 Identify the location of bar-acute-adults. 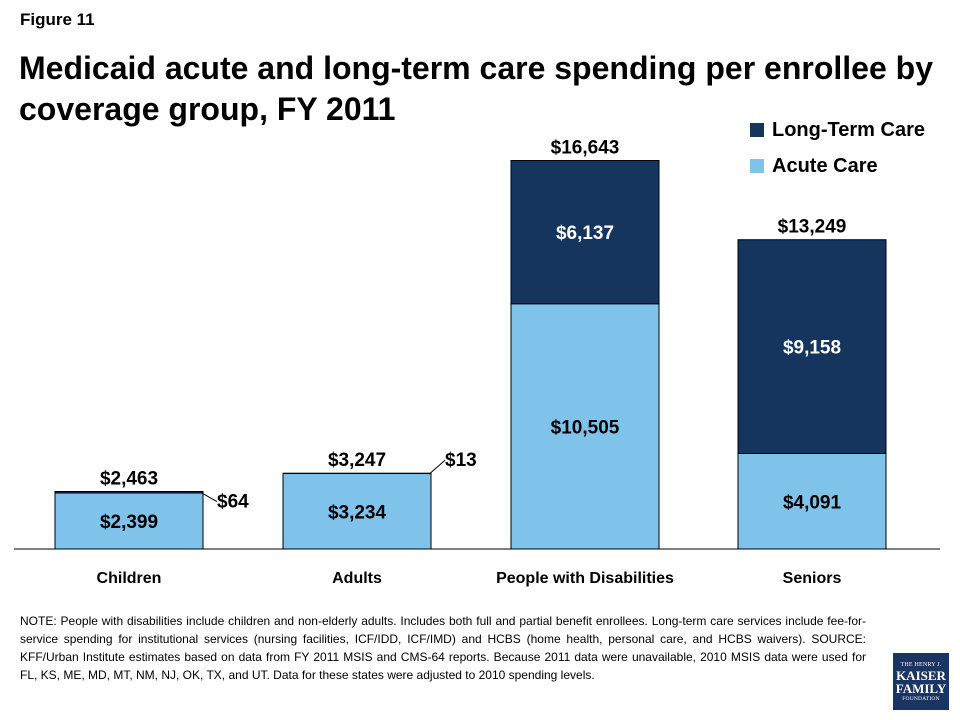
(357, 511).